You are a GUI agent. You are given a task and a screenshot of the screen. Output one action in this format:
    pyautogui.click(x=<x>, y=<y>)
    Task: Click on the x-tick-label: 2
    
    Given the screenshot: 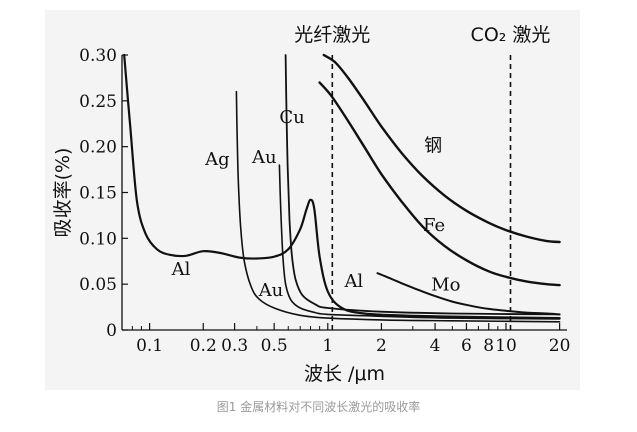 What is the action you would take?
    pyautogui.click(x=381, y=346)
    